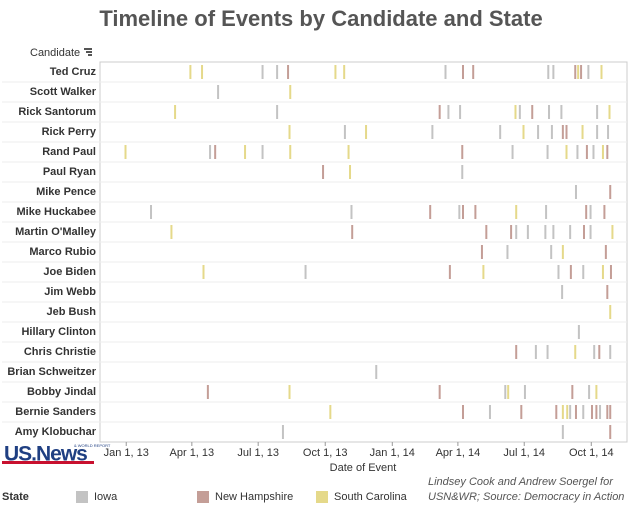 The height and width of the screenshot is (526, 642). I want to click on y-tick-label: Jeb Bush, so click(71, 312).